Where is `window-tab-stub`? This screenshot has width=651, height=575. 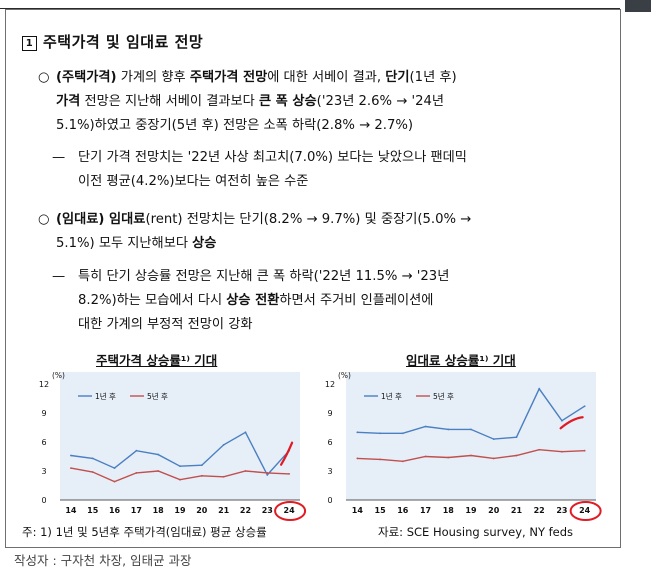 window-tab-stub is located at coordinates (638, 6).